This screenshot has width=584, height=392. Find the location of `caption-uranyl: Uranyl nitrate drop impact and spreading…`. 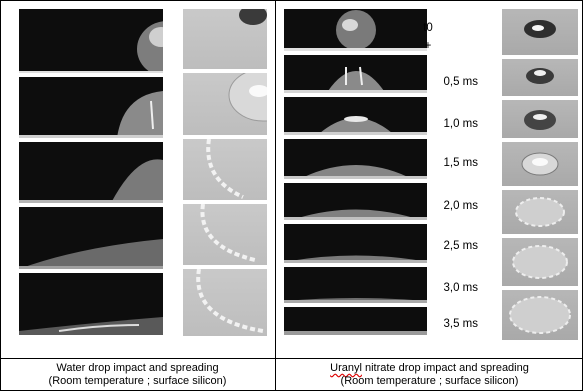

caption-uranyl: Uranyl nitrate drop impact and spreading… is located at coordinates (429, 375).